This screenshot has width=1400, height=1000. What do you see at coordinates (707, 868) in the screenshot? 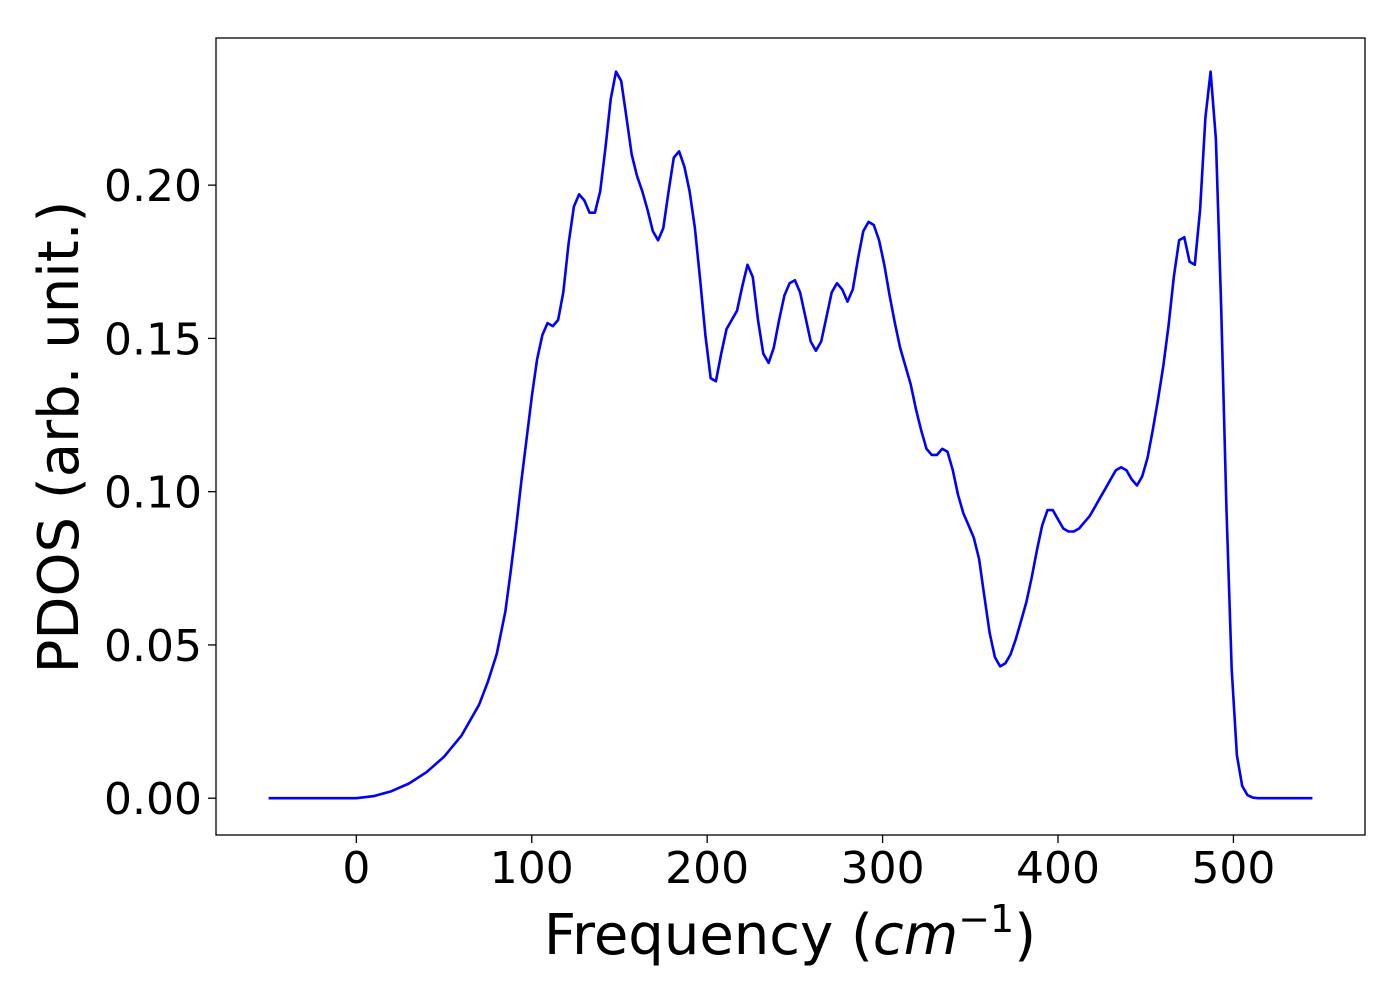
I see `x-tick-label: 200` at bounding box center [707, 868].